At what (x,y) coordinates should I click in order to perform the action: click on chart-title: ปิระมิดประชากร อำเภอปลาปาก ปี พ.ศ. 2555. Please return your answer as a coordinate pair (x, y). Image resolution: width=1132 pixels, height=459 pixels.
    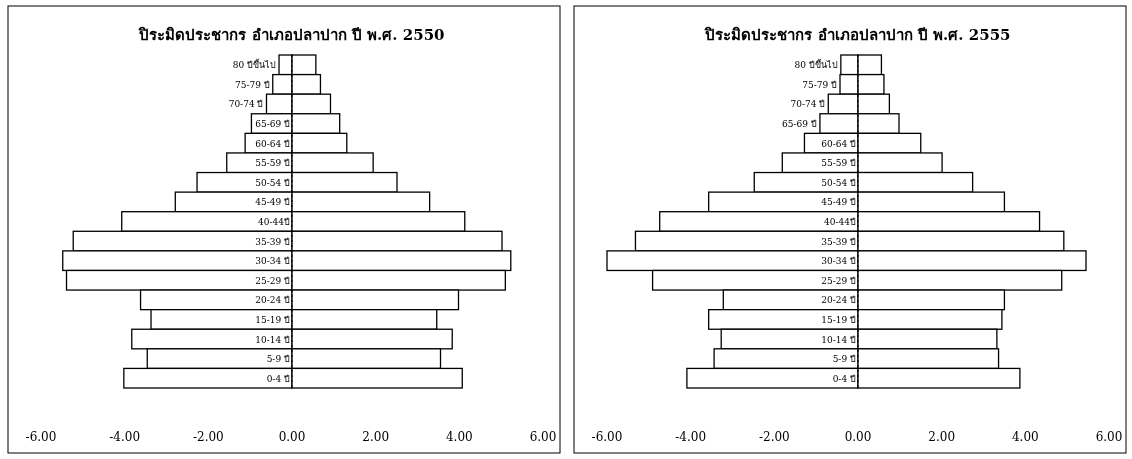
    Looking at the image, I should click on (857, 35).